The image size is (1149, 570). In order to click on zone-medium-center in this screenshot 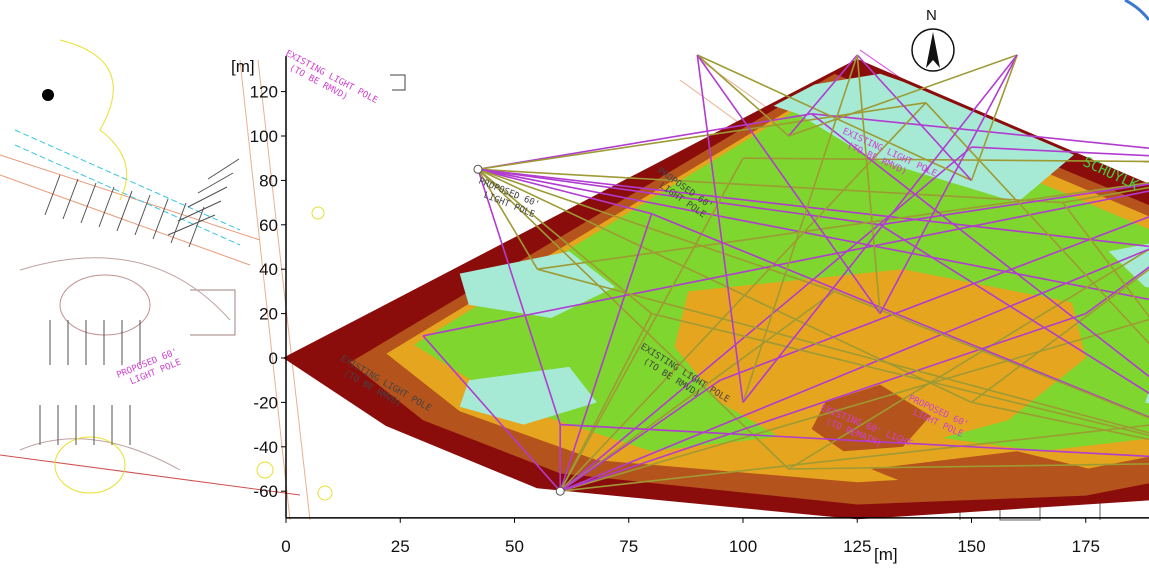, I will do `click(880, 356)`.